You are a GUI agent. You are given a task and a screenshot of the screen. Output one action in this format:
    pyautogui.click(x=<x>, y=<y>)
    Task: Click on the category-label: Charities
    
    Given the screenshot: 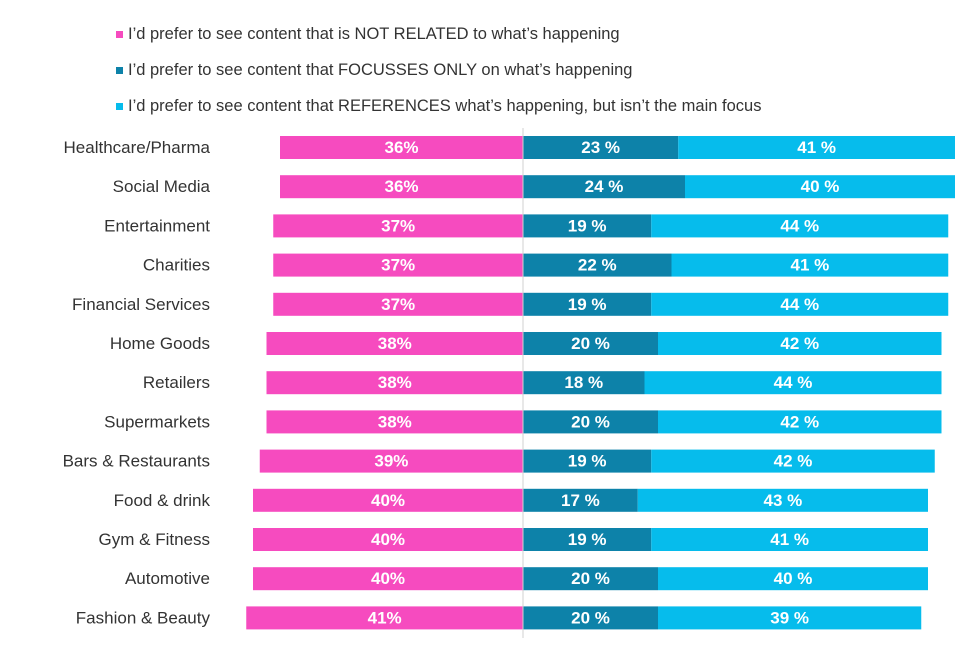 What is the action you would take?
    pyautogui.click(x=176, y=265)
    